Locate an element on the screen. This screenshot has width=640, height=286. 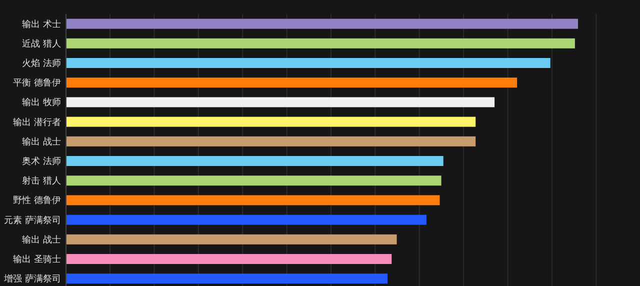
y-tick-label: 奥术 法师 is located at coordinates (41, 161).